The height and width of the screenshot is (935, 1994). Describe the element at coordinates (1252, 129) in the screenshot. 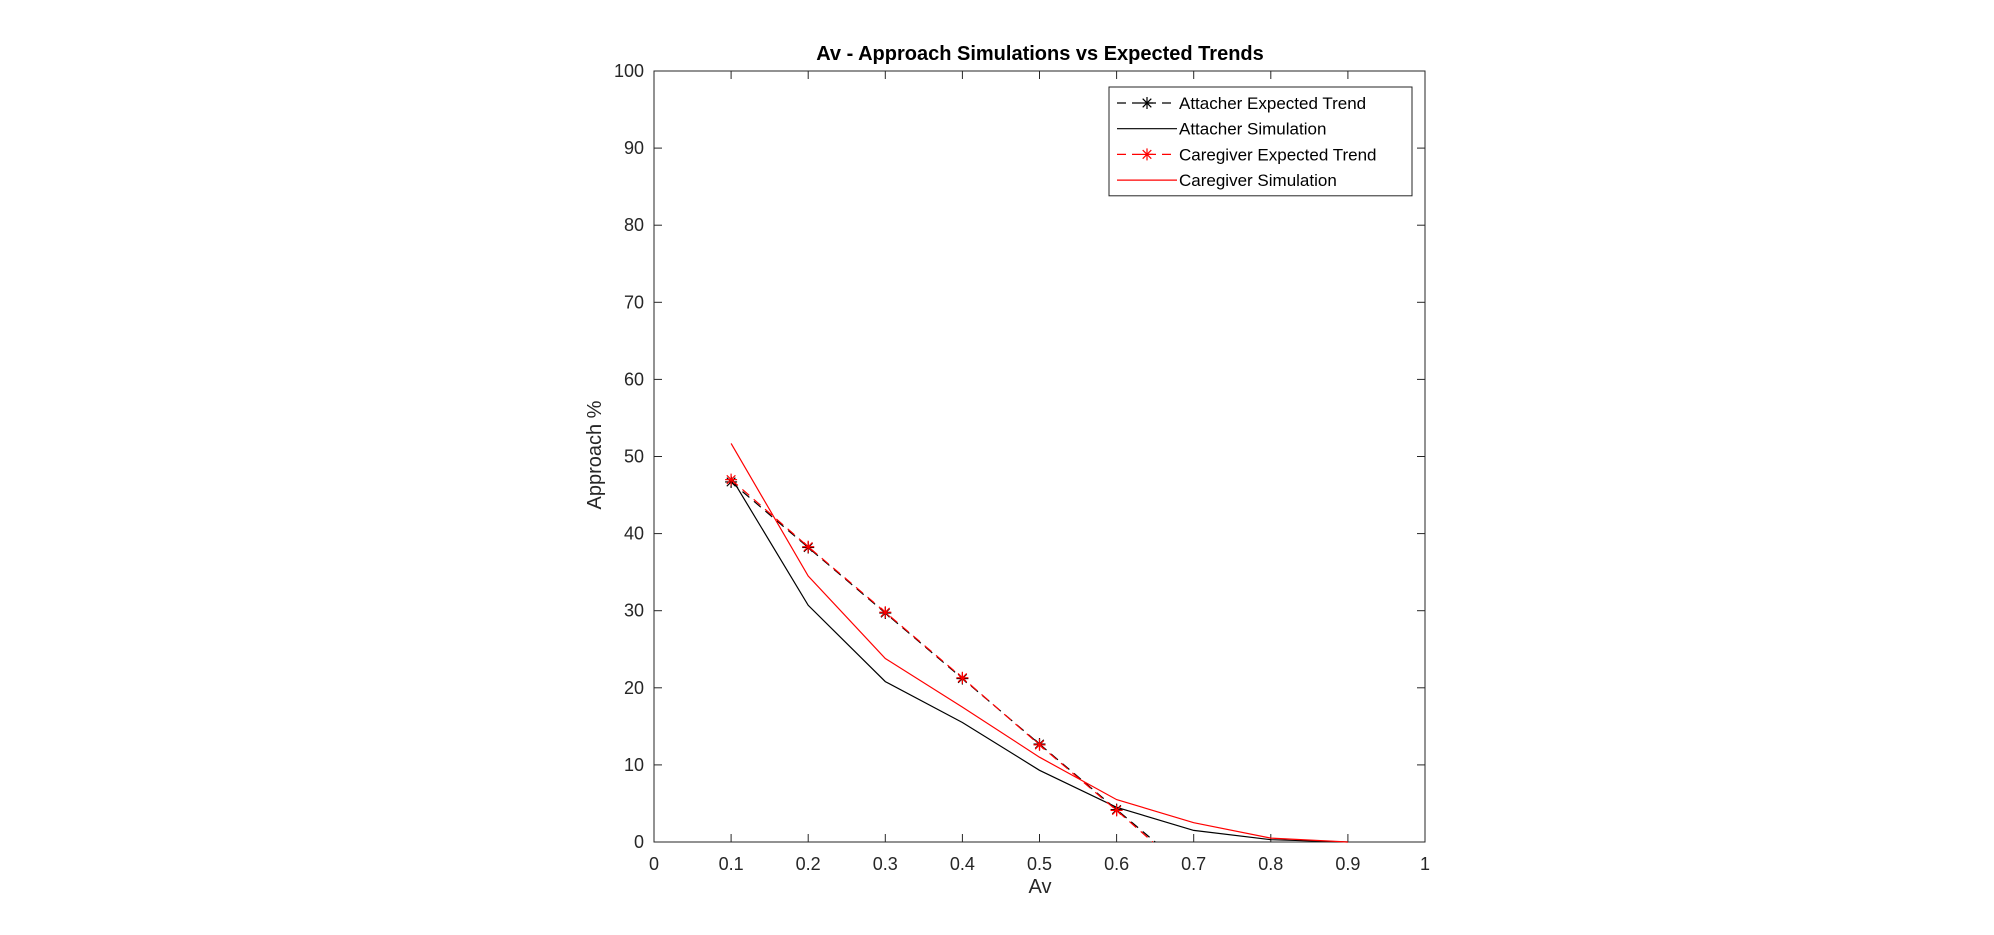

I see `legend-label: Attacher Simulation` at that location.